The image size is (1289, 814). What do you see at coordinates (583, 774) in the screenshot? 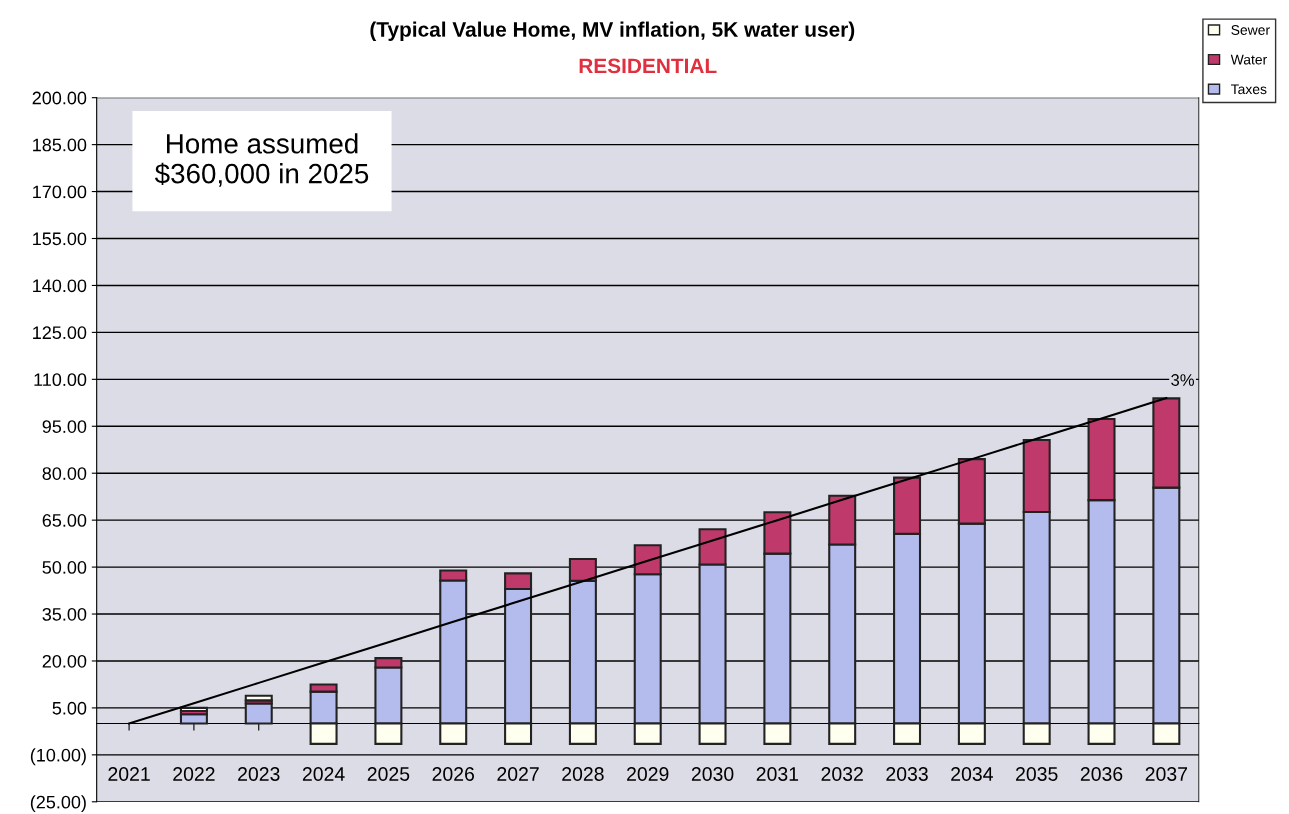
I see `x-tick-label: 2028` at bounding box center [583, 774].